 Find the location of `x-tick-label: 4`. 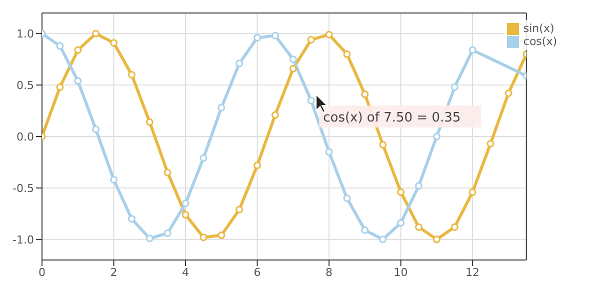

x-tick-label: 4 is located at coordinates (186, 272).